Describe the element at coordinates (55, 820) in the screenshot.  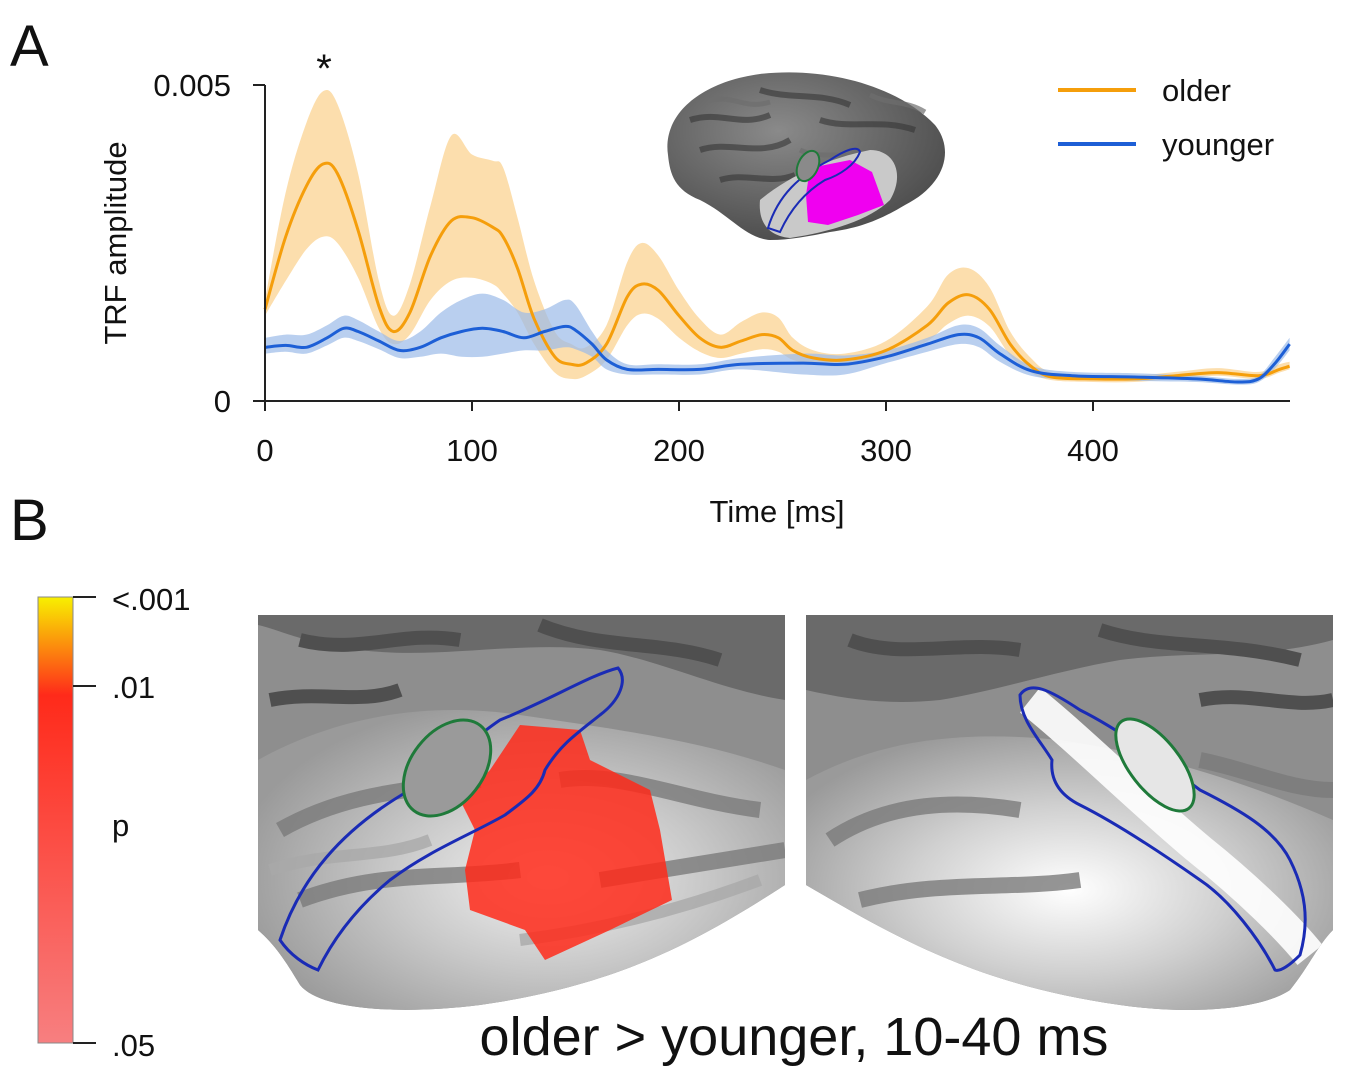
I see `colorbar-gradient` at that location.